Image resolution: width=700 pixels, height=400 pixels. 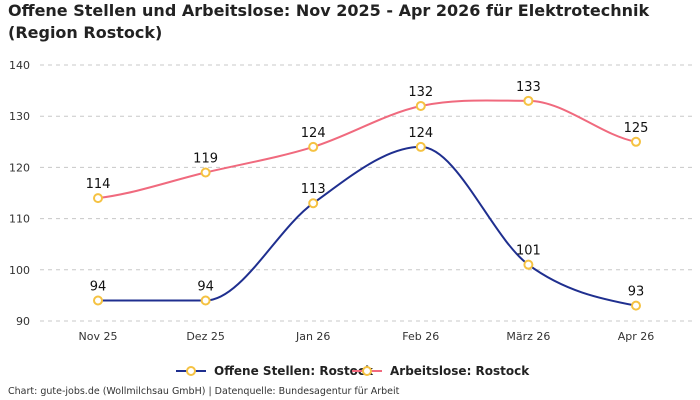 I want to click on data-label: 119, so click(x=205, y=159).